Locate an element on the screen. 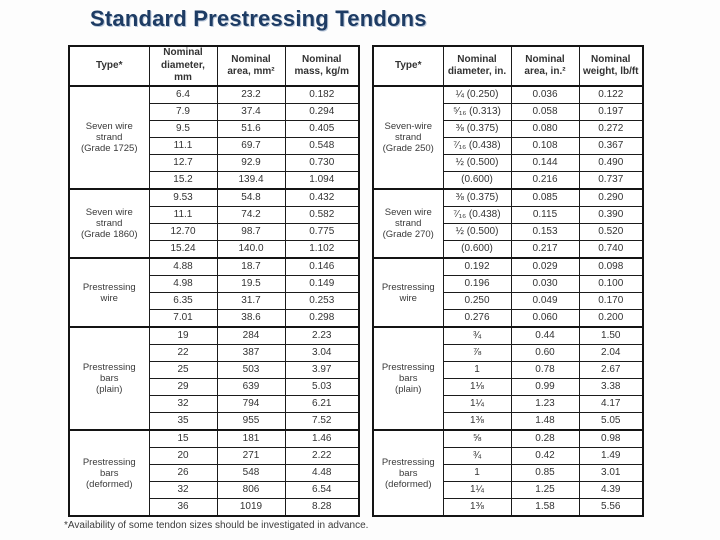 This screenshot has width=720, height=540. cell-value: 15.24 is located at coordinates (183, 249).